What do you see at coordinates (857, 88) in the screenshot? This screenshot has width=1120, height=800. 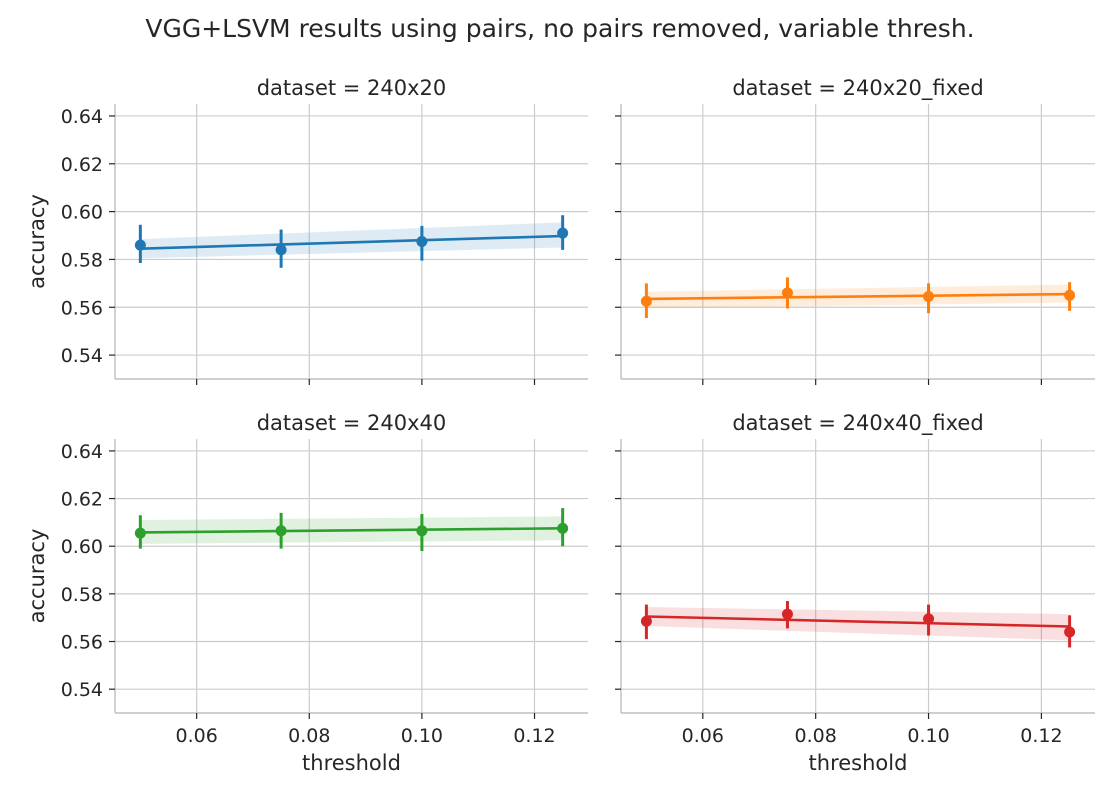 I see `panel-title: dataset = 240x20_fixed` at bounding box center [857, 88].